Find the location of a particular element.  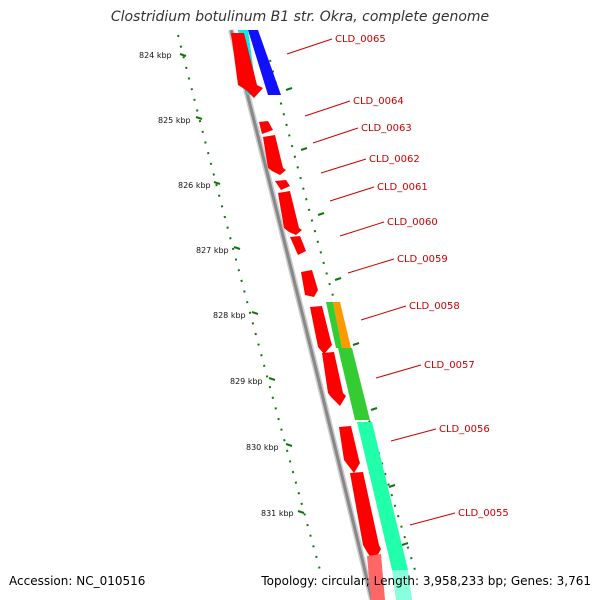

kbp-label: 826 kbp is located at coordinates (194, 185).